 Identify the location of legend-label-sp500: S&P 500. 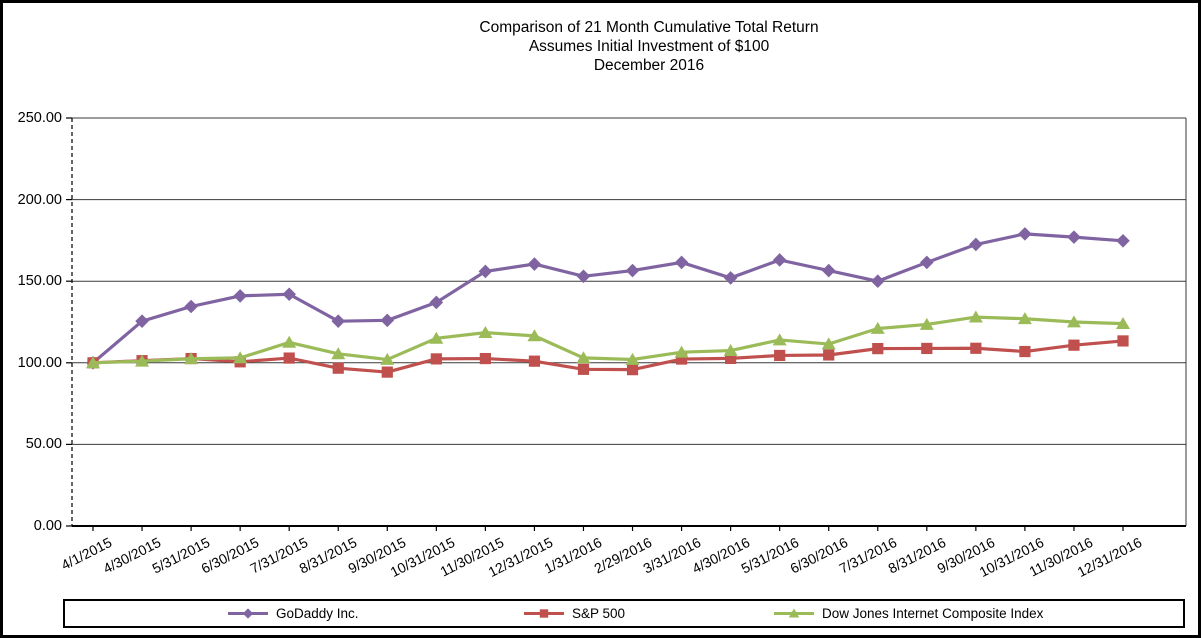
(599, 613).